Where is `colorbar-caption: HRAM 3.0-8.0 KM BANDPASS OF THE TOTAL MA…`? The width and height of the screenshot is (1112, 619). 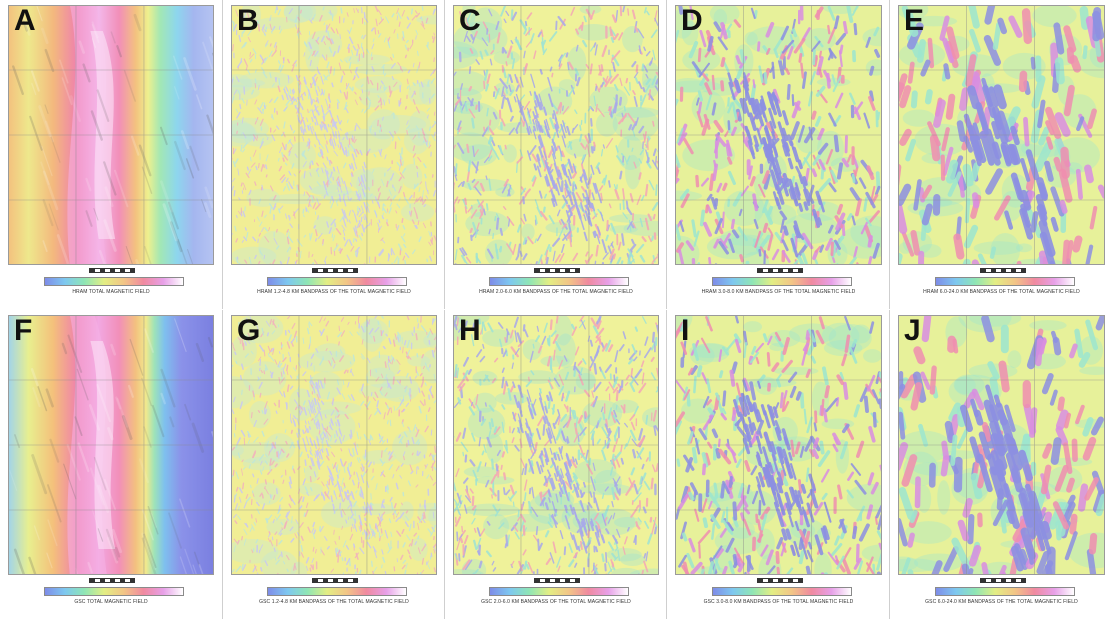 colorbar-caption: HRAM 3.0-8.0 KM BANDPASS OF THE TOTAL MA… is located at coordinates (778, 292).